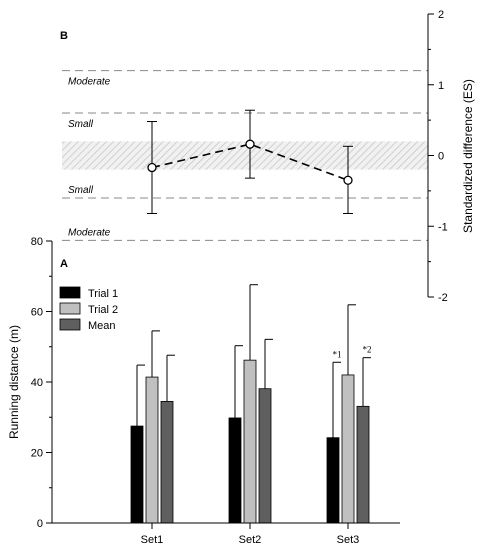 This screenshot has width=483, height=550. I want to click on legend: Trial 1 Trial 2 Mean, so click(88, 309).